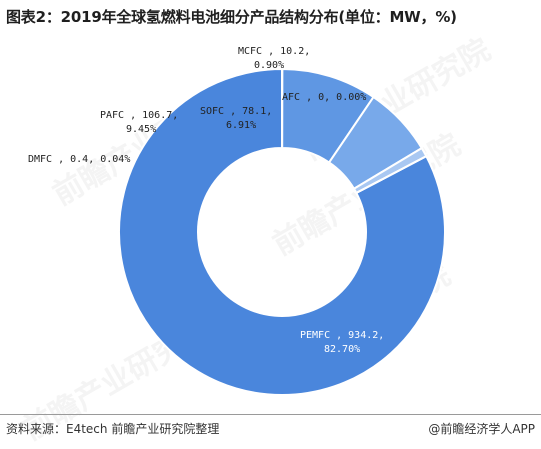 This screenshot has width=541, height=449. Describe the element at coordinates (274, 58) in the screenshot. I see `data-label-mcfc: MCFC , 10.2,0.90%` at that location.